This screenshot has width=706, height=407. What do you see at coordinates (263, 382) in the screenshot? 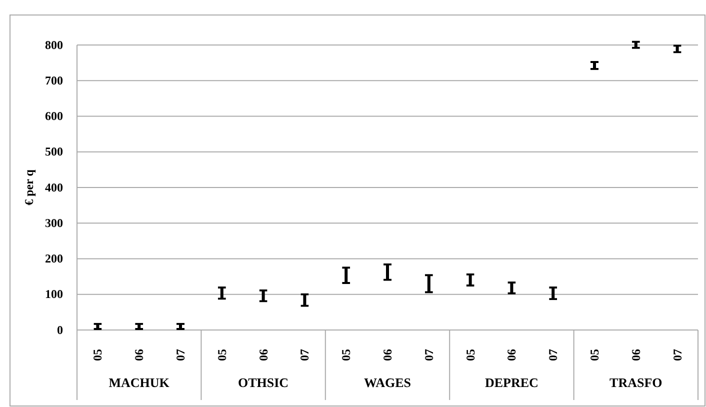
I see `text: OTHSIC` at bounding box center [263, 382].